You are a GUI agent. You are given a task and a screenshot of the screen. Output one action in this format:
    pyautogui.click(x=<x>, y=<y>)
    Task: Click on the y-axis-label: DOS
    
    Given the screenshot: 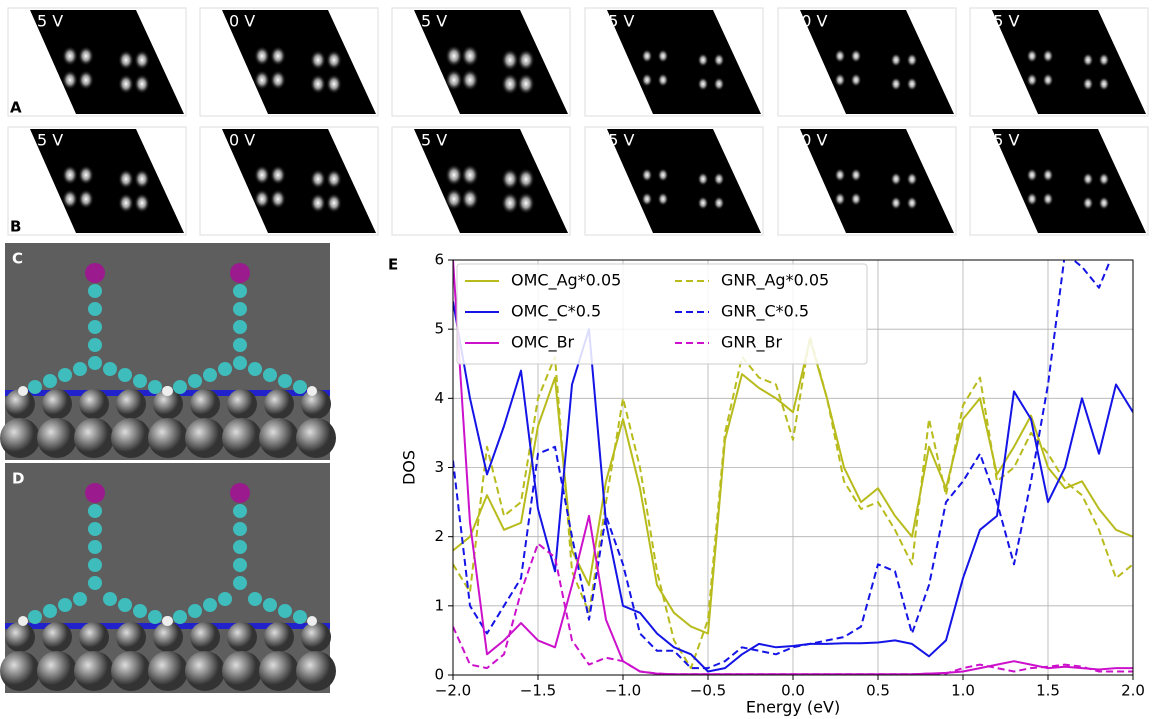 What is the action you would take?
    pyautogui.click(x=409, y=467)
    